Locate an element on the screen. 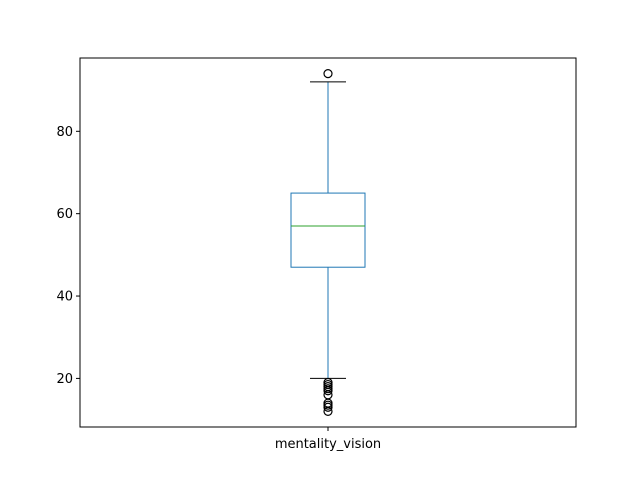 This screenshot has width=640, height=480. plot-layer is located at coordinates (328, 242).